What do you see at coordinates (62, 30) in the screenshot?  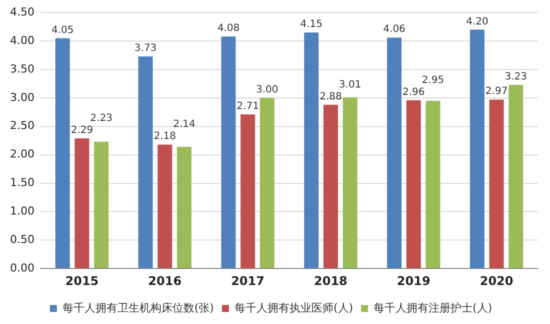 I see `data-label: 4.05` at bounding box center [62, 30].